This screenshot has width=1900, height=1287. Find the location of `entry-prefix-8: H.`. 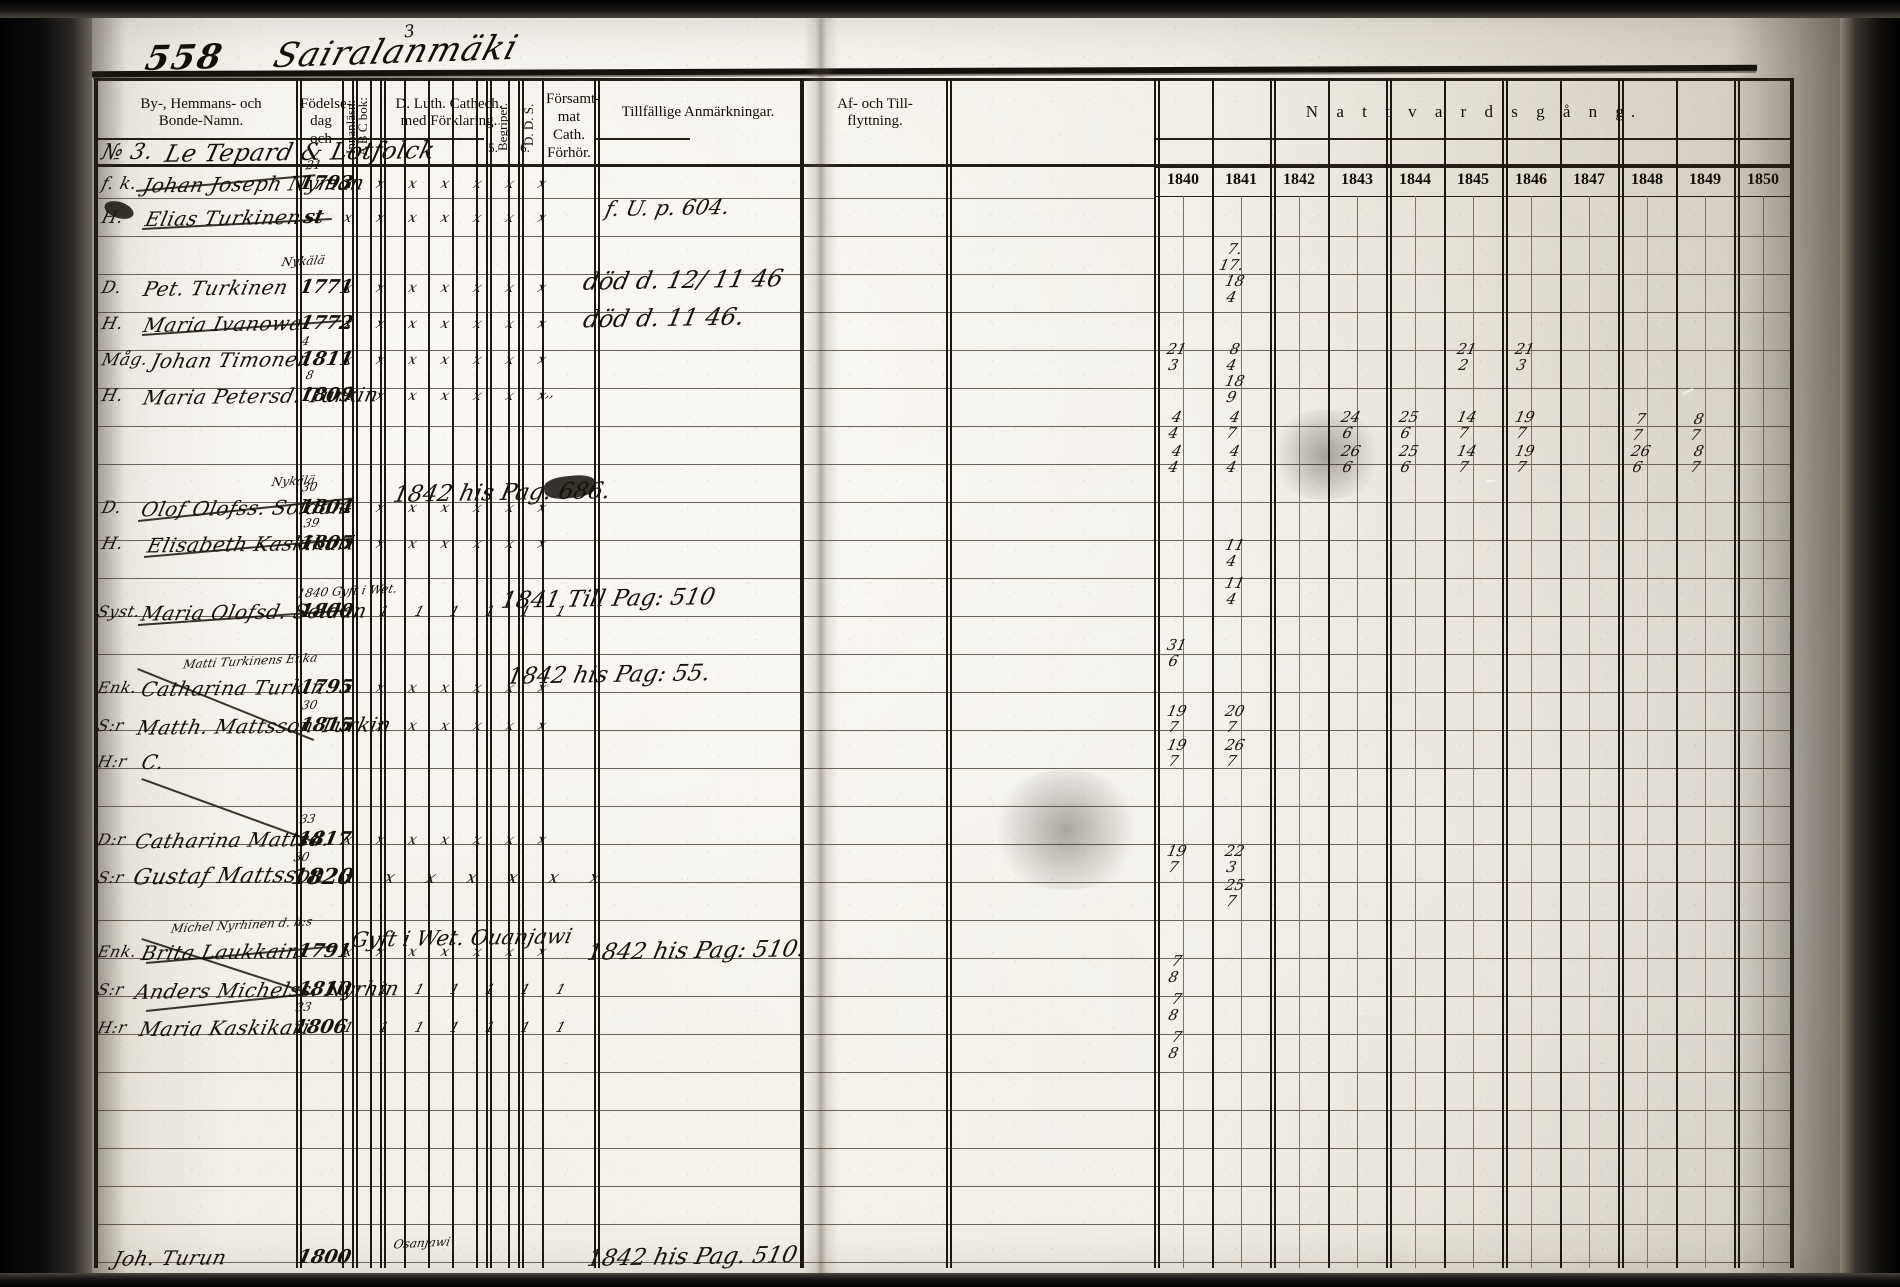

entry-prefix-8: H. is located at coordinates (112, 544).